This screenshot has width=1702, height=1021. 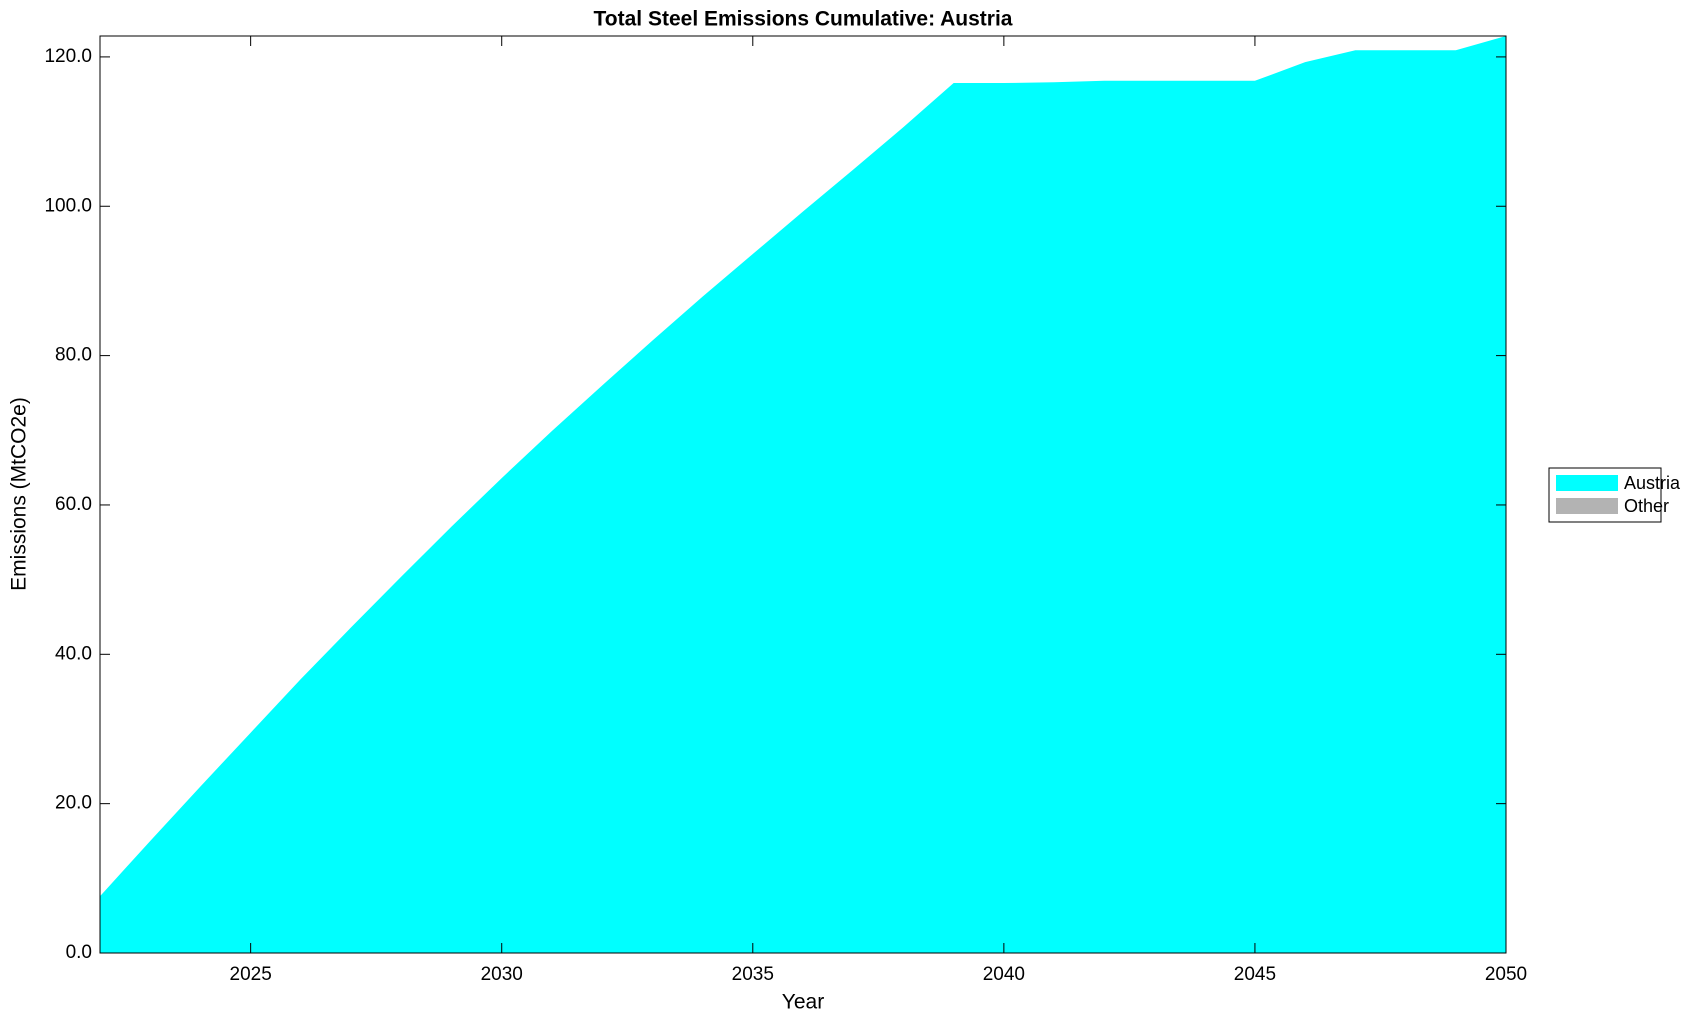 I want to click on y-tick-label: 0.0, so click(x=79, y=952).